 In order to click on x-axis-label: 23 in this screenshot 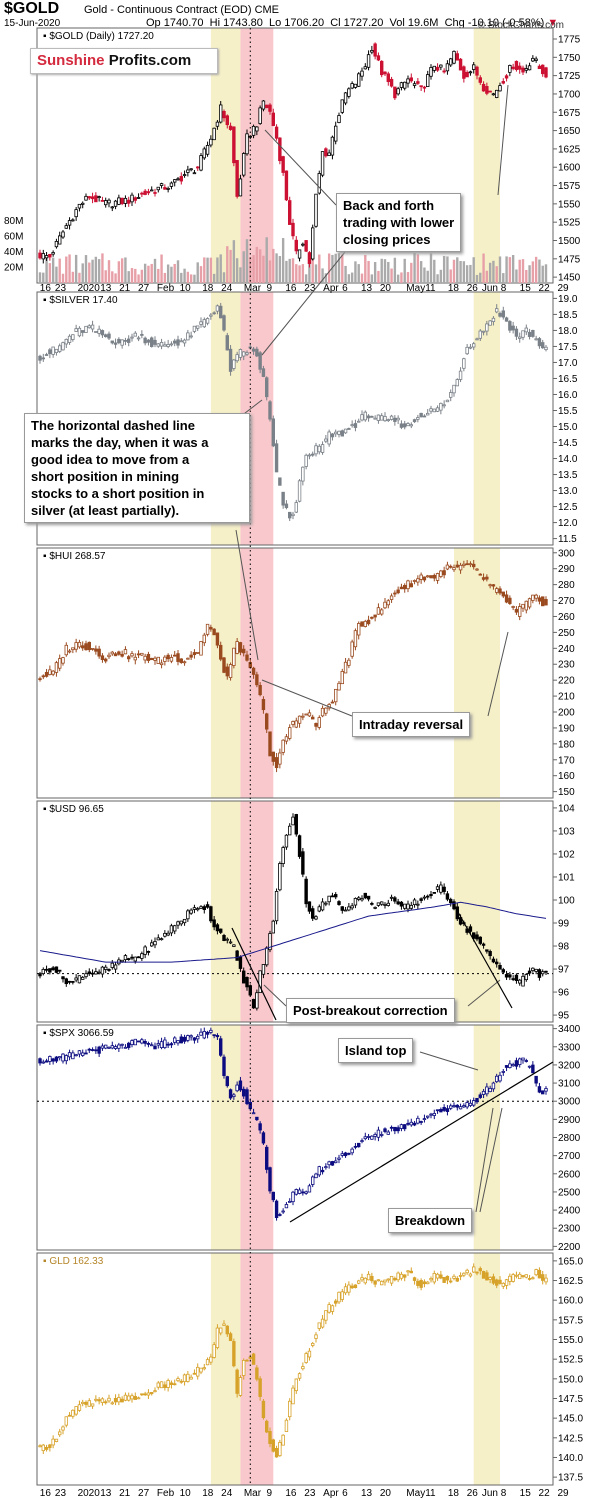, I will do `click(310, 288)`.